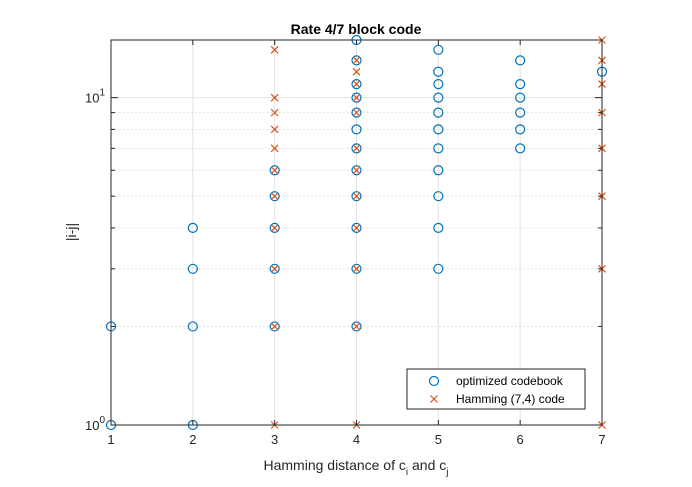 Image resolution: width=692 pixels, height=487 pixels. Describe the element at coordinates (434, 399) in the screenshot. I see `legend-marker-hamming` at that location.